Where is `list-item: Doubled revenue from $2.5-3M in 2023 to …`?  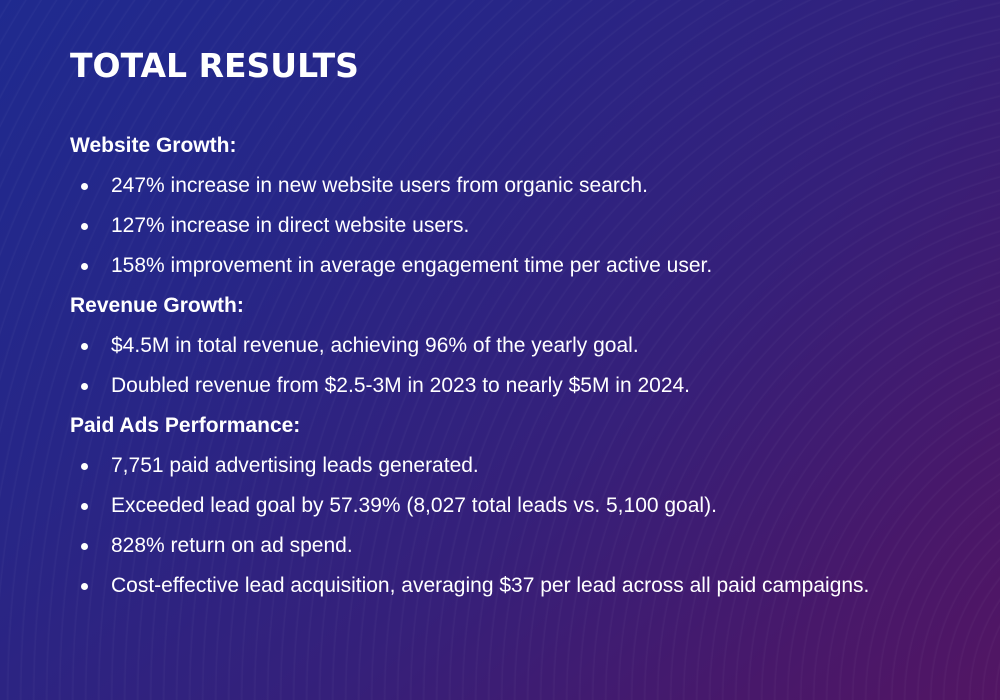 list-item: Doubled revenue from $2.5-3M in 2023 to … is located at coordinates (510, 386).